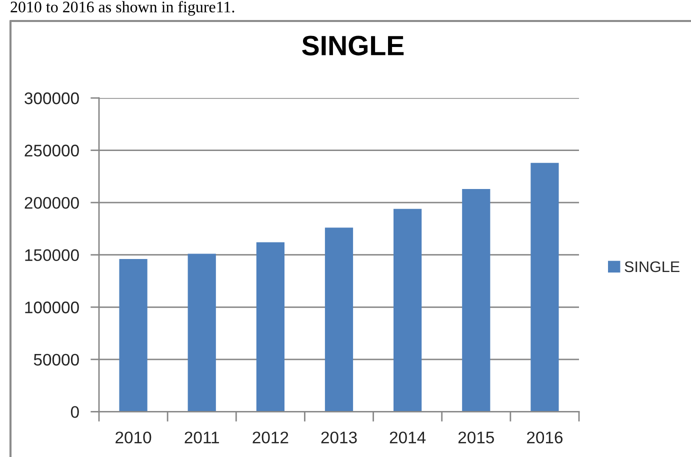  What do you see at coordinates (545, 438) in the screenshot?
I see `x-tick-label: 2016` at bounding box center [545, 438].